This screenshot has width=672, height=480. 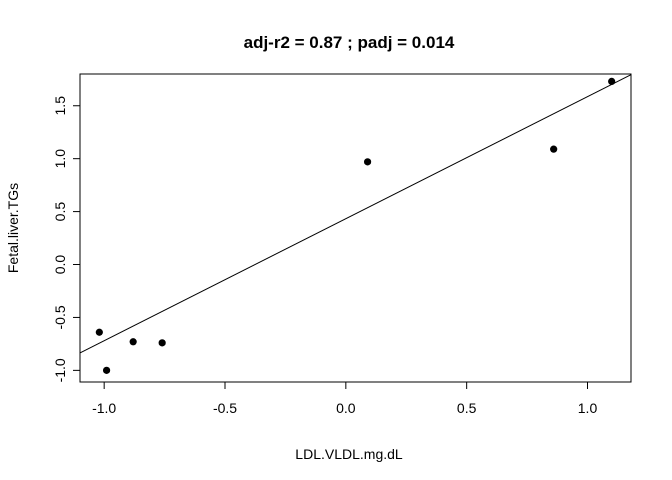 What do you see at coordinates (60, 159) in the screenshot?
I see `y-tick-label: 1.0` at bounding box center [60, 159].